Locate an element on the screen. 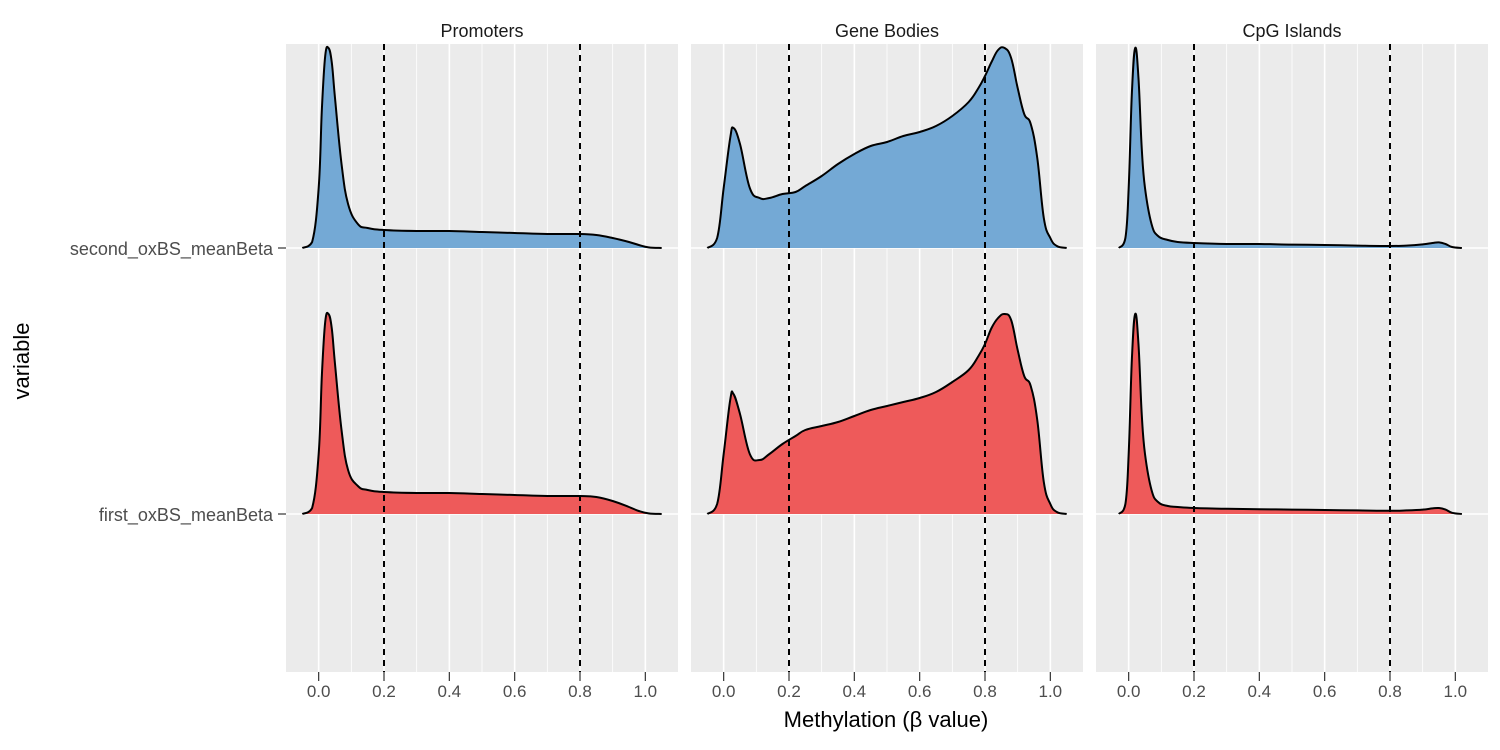 The width and height of the screenshot is (1500, 750). panel-title-gene-bodies: Gene Bodies is located at coordinates (887, 31).